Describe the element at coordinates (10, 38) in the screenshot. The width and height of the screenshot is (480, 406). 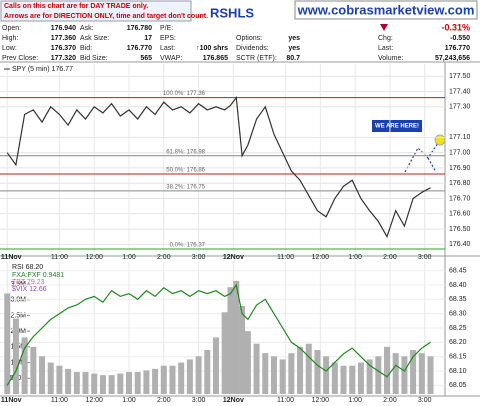
I see `quote-label: High:` at that location.